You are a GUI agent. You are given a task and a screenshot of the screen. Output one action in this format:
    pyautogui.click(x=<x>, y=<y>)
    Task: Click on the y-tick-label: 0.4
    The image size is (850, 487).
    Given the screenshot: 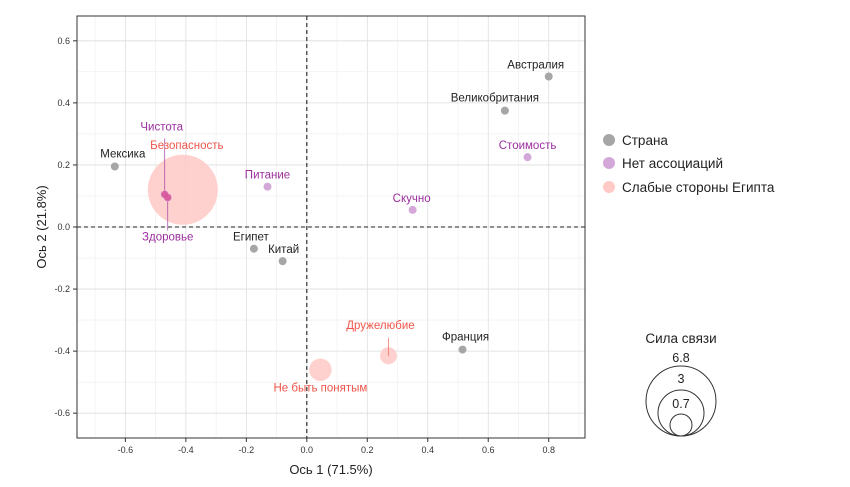 What is the action you would take?
    pyautogui.click(x=63, y=103)
    